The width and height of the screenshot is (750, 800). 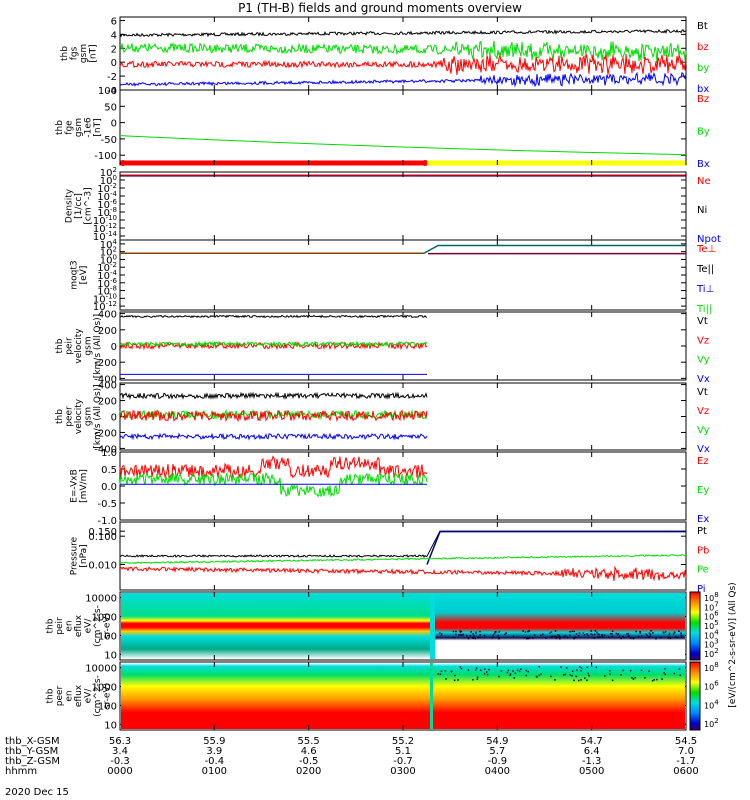 I want to click on x-tick-label: 0200, so click(x=308, y=771).